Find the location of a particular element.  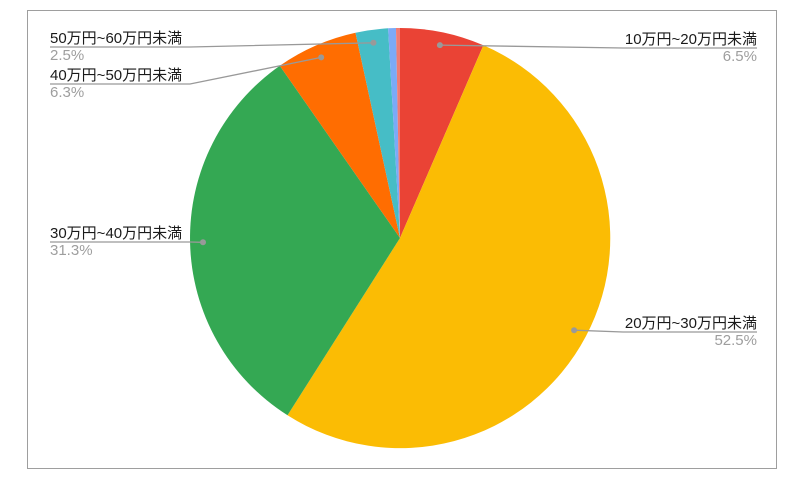

slice-percent: 6.5% is located at coordinates (739, 56).